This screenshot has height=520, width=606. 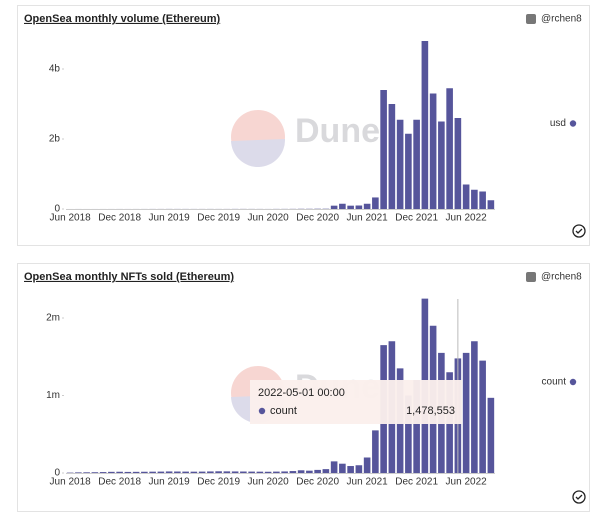 What do you see at coordinates (122, 19) in the screenshot?
I see `chart-title: OpenSea monthly volume (Ethereum)` at bounding box center [122, 19].